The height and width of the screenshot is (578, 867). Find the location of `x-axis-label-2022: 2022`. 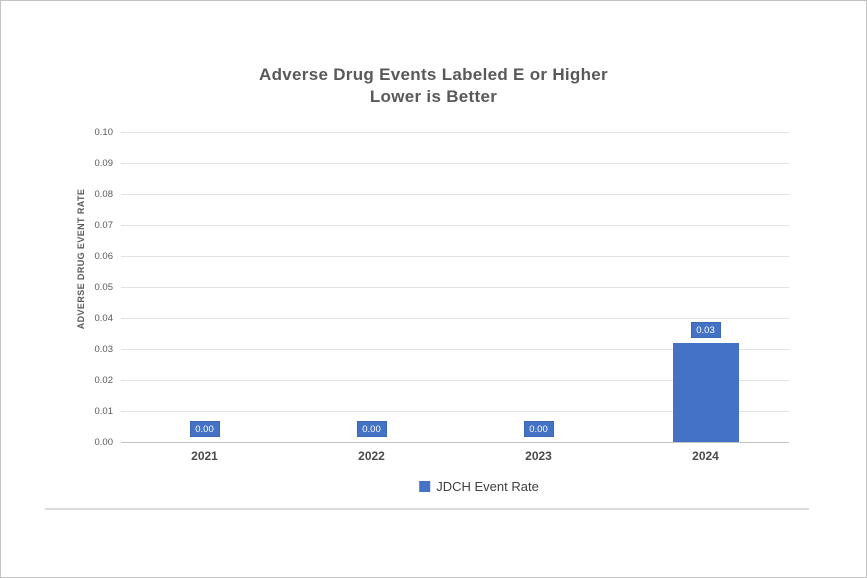

x-axis-label-2022: 2022 is located at coordinates (371, 456).